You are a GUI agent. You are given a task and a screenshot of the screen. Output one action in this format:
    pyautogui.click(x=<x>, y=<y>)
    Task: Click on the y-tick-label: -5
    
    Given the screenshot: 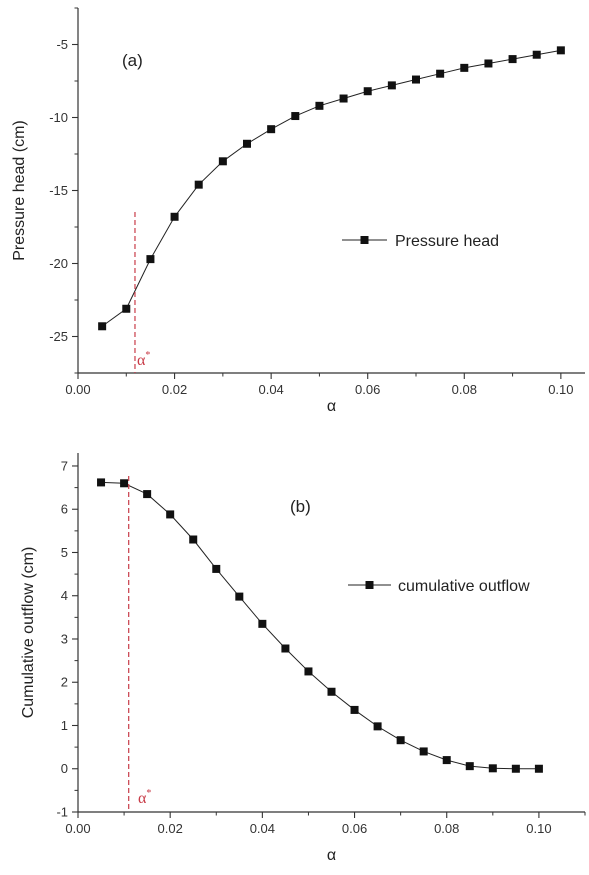 What is the action you would take?
    pyautogui.click(x=62, y=44)
    